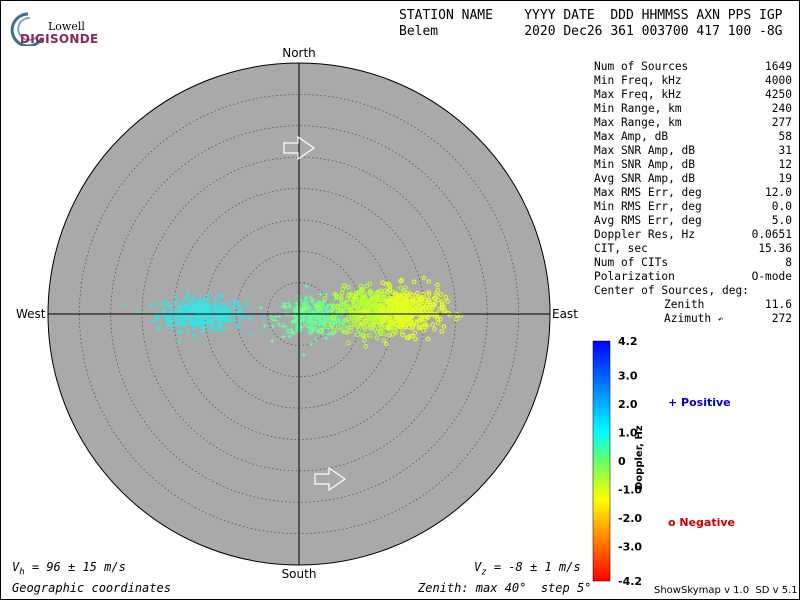 The height and width of the screenshot is (600, 800). I want to click on stat-value: 12.0, so click(778, 192).